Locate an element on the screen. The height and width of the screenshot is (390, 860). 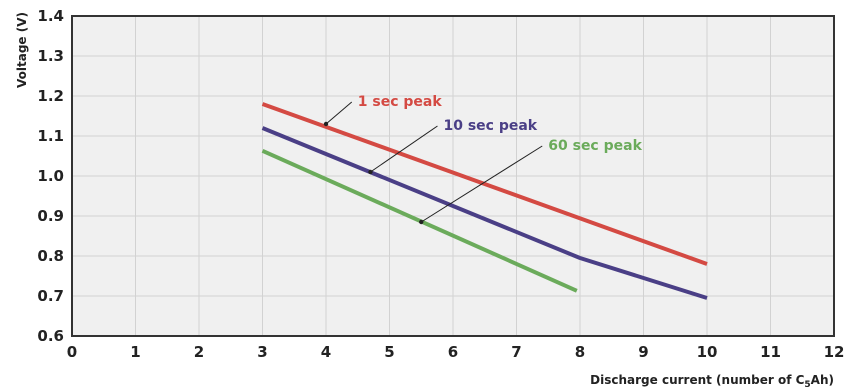
x-axis-ticks: 0 1 2 3 4 5 6 7 8 9 10 11 12 is located at coordinates (456, 352).